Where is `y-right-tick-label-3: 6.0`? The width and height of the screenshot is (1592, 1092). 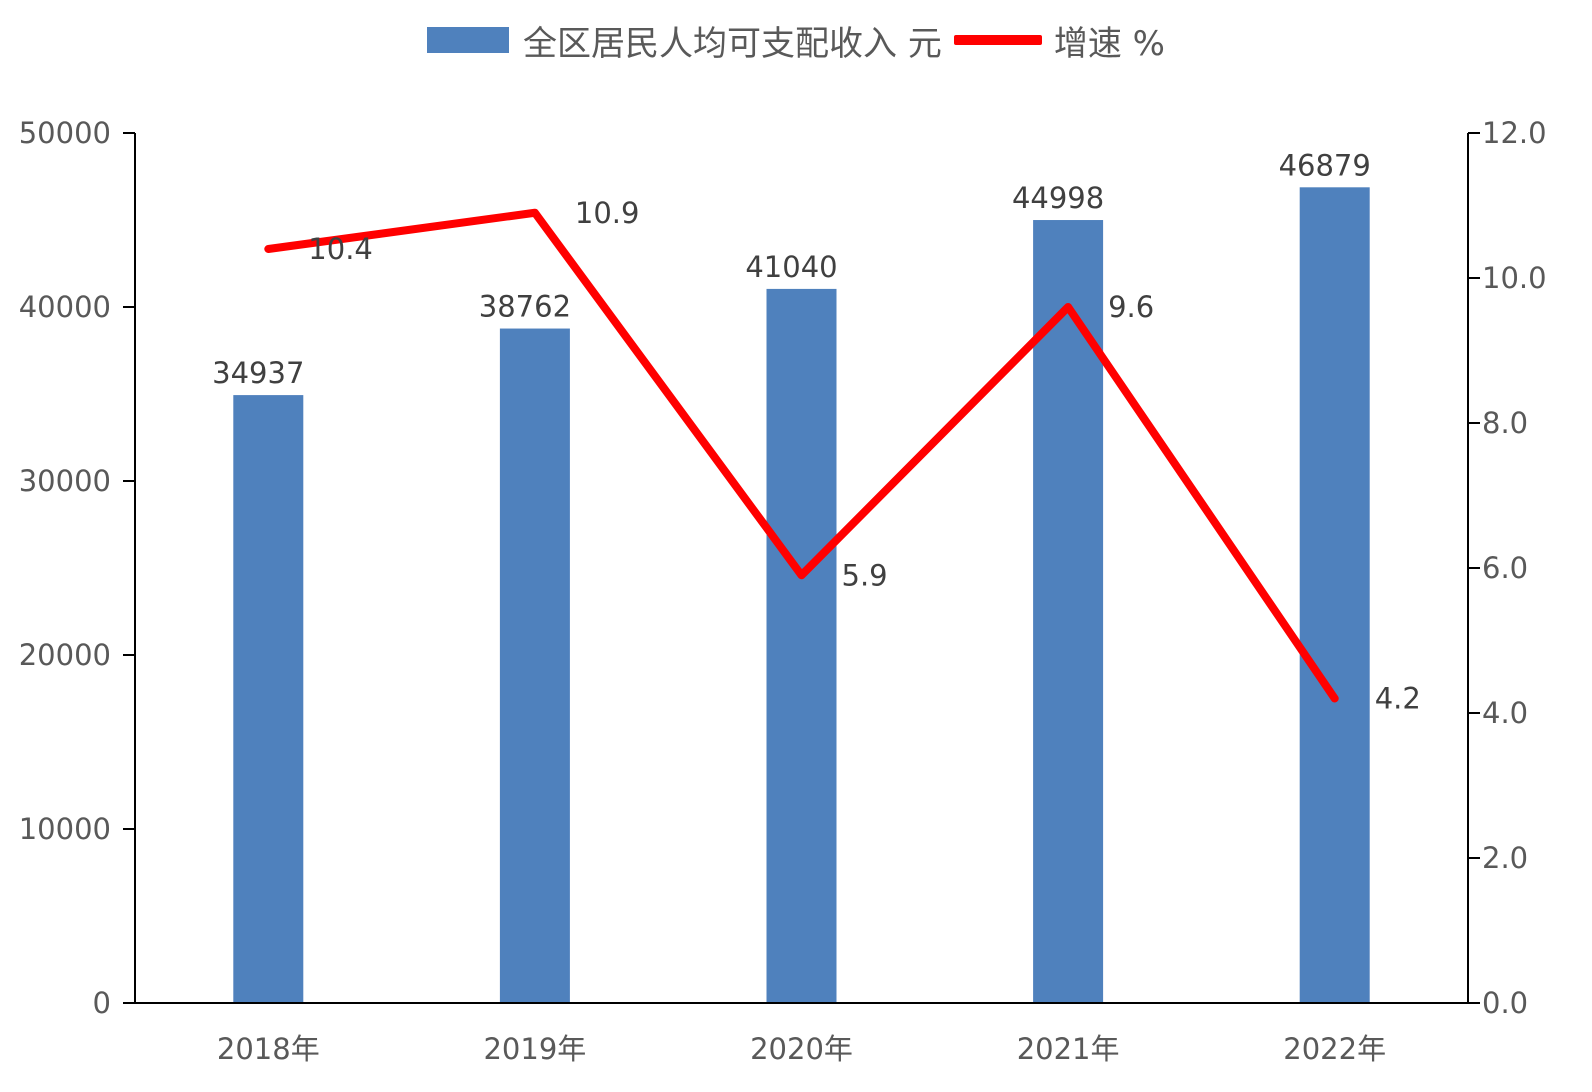
y-right-tick-label-3: 6.0 is located at coordinates (1505, 568).